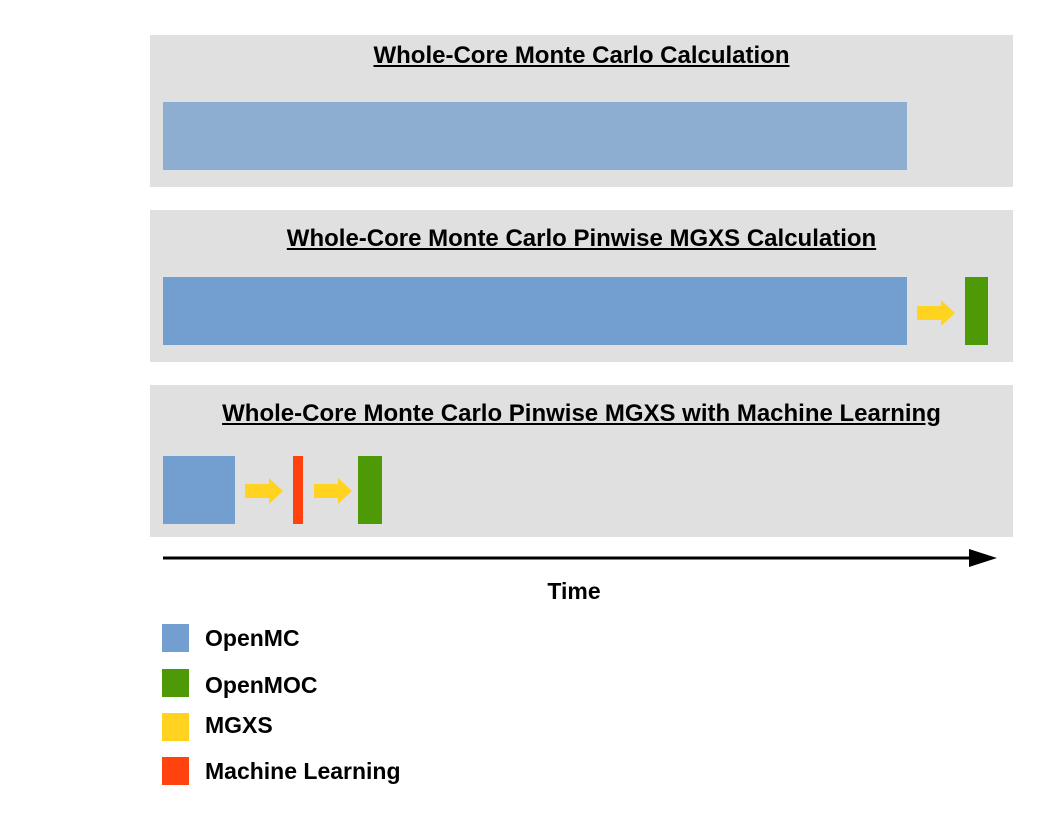  I want to click on machine-learning-block, so click(298, 490).